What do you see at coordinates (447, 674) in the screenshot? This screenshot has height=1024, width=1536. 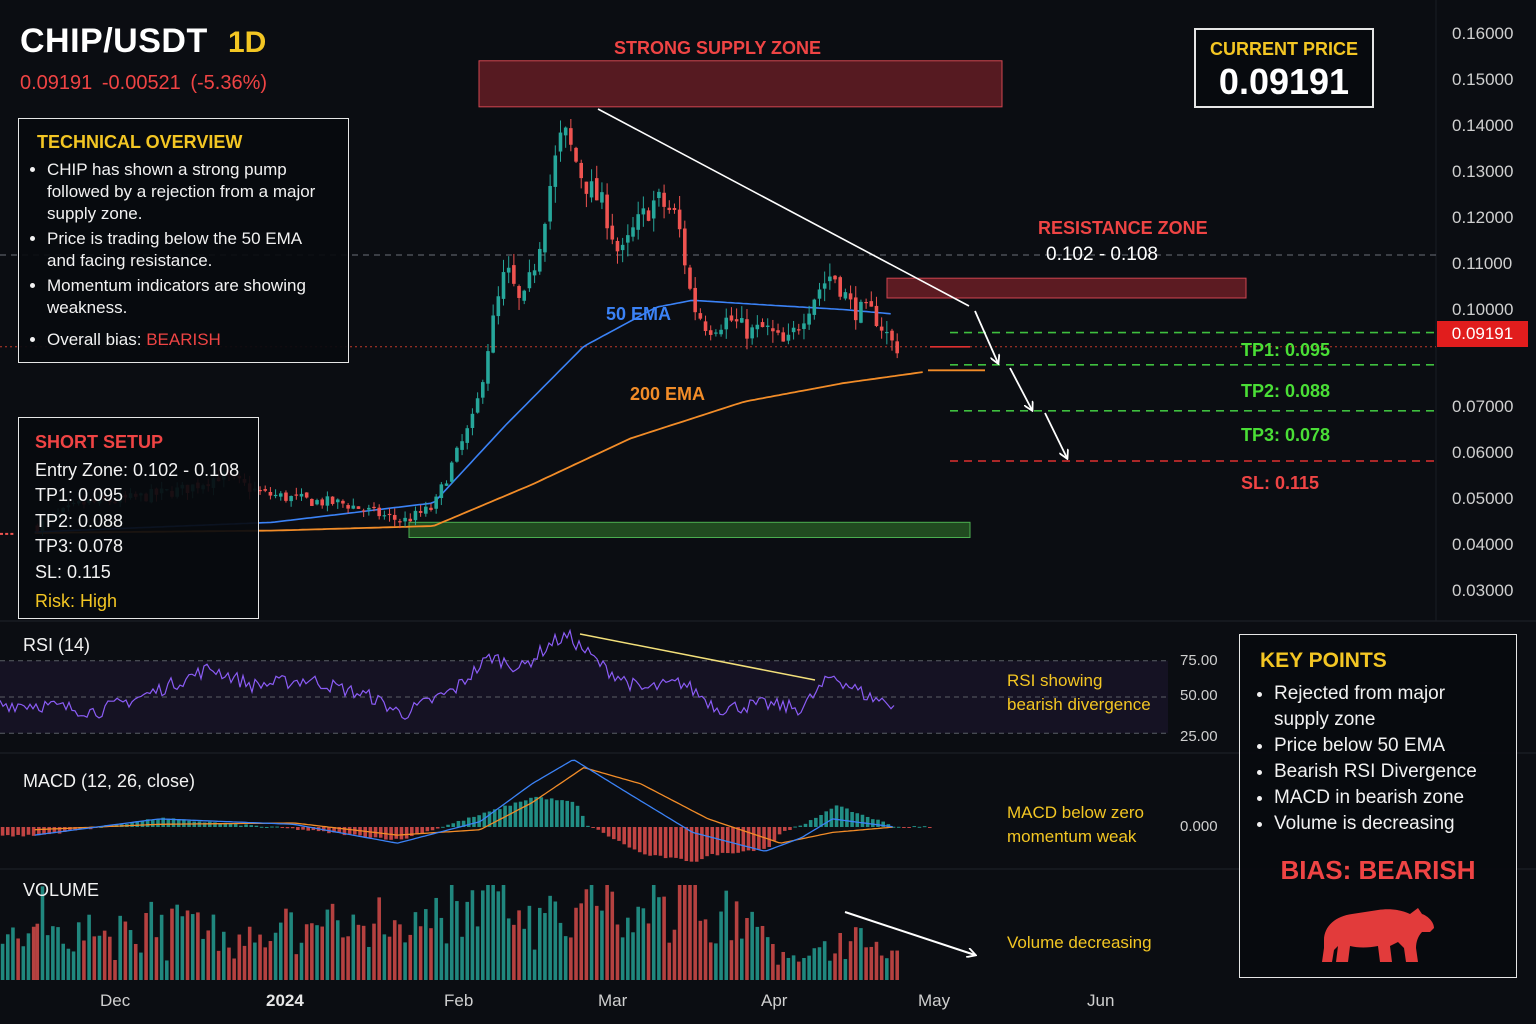 I see `rsi-line` at bounding box center [447, 674].